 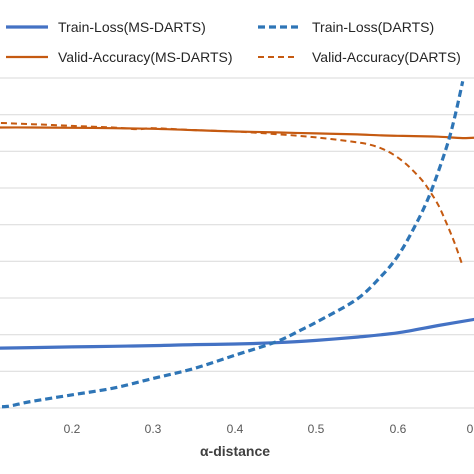 I want to click on legend-label-train-loss-darts: Train-Loss(DARTS), so click(x=373, y=27).